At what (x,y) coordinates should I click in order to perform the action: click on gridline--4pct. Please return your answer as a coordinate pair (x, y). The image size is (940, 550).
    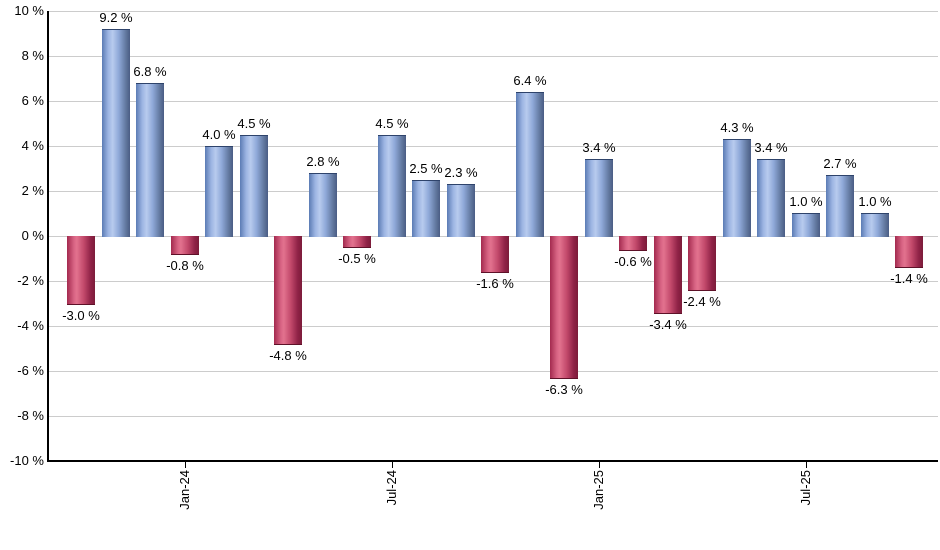
    Looking at the image, I should click on (493, 326).